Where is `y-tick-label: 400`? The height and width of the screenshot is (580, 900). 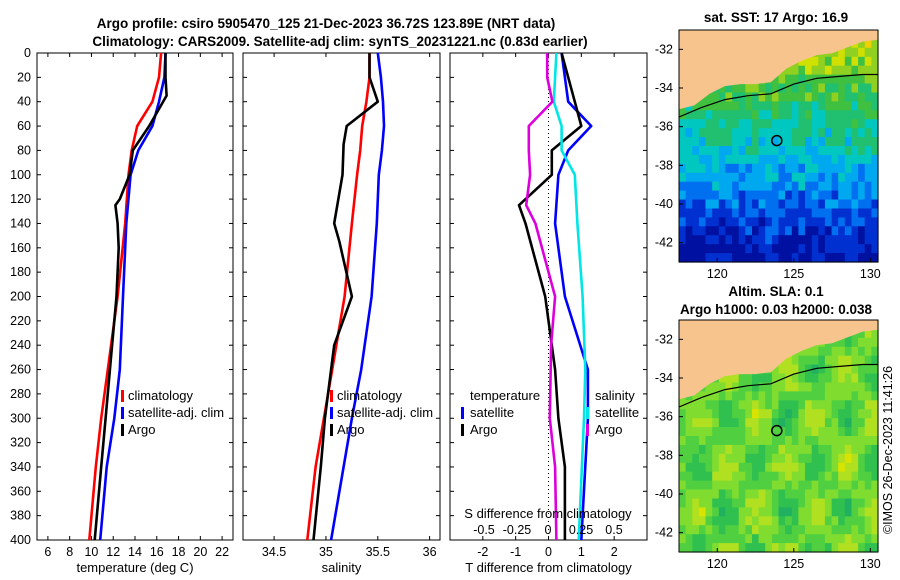
y-tick-label: 400 is located at coordinates (20, 540).